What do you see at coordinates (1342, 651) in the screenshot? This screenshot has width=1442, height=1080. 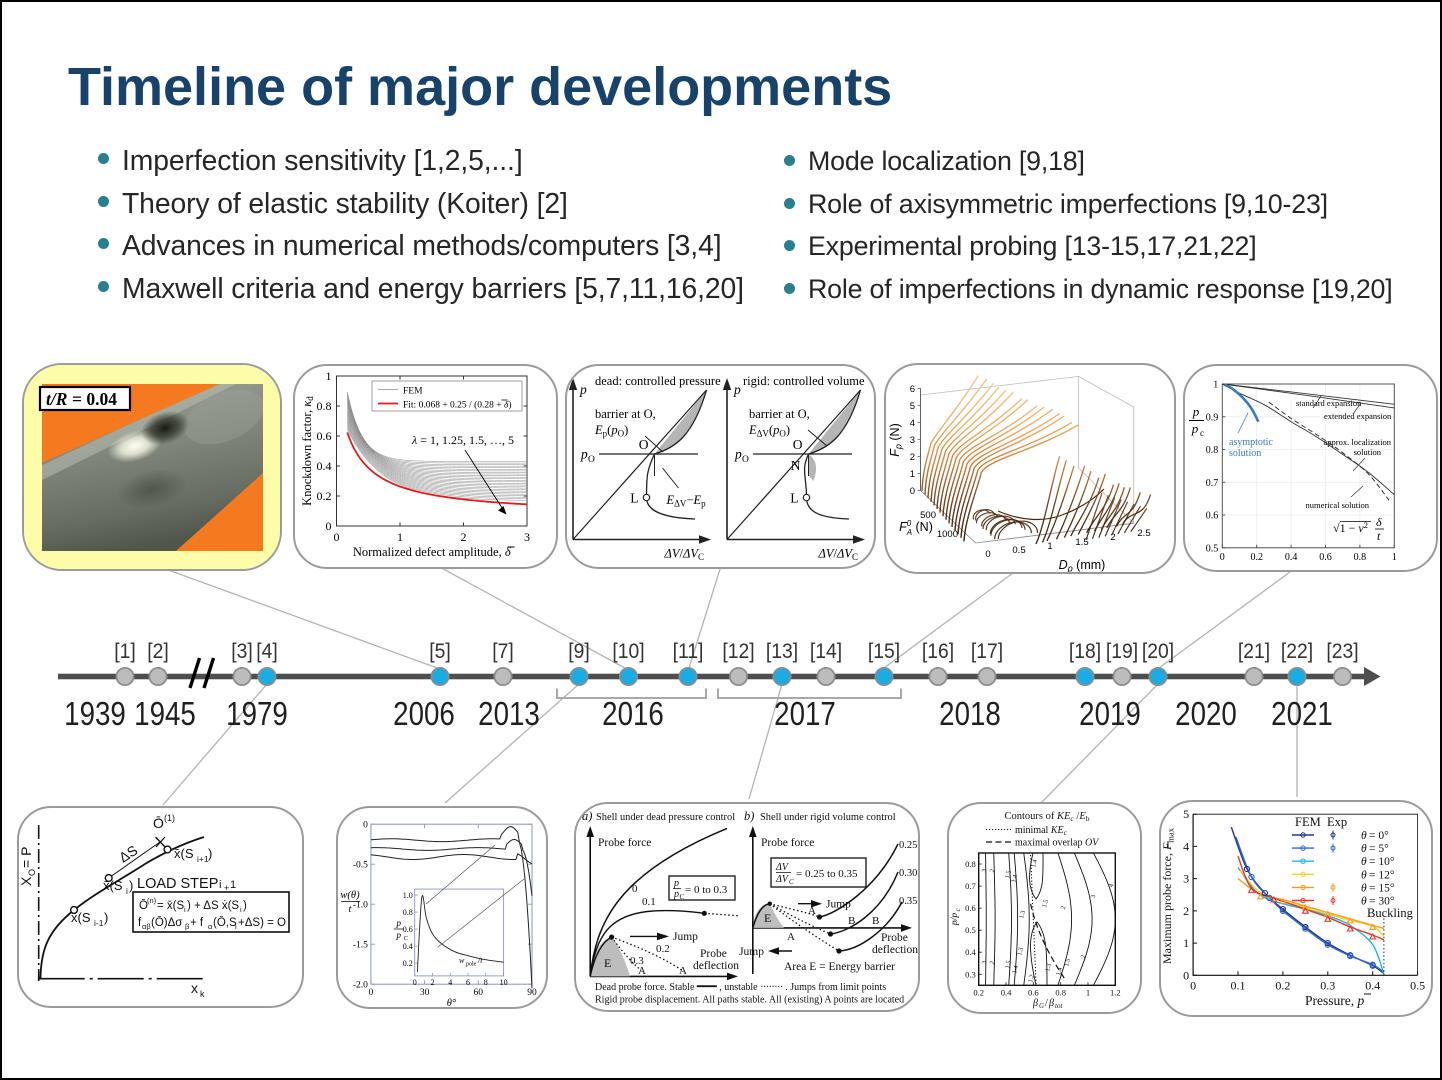 I see `svg-text: [23]` at bounding box center [1342, 651].